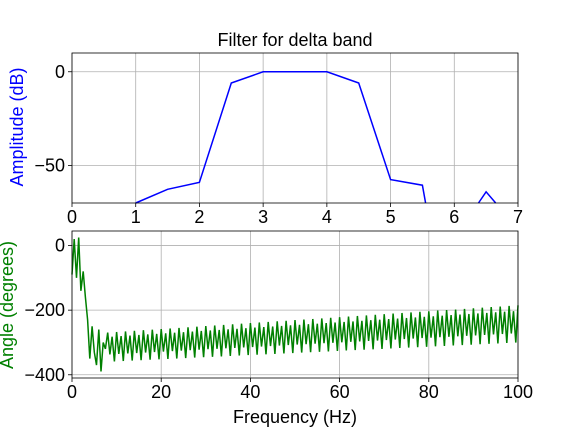 The width and height of the screenshot is (576, 432). I want to click on amplitude-y-axis-label: Amplitude (dB), so click(17, 126).